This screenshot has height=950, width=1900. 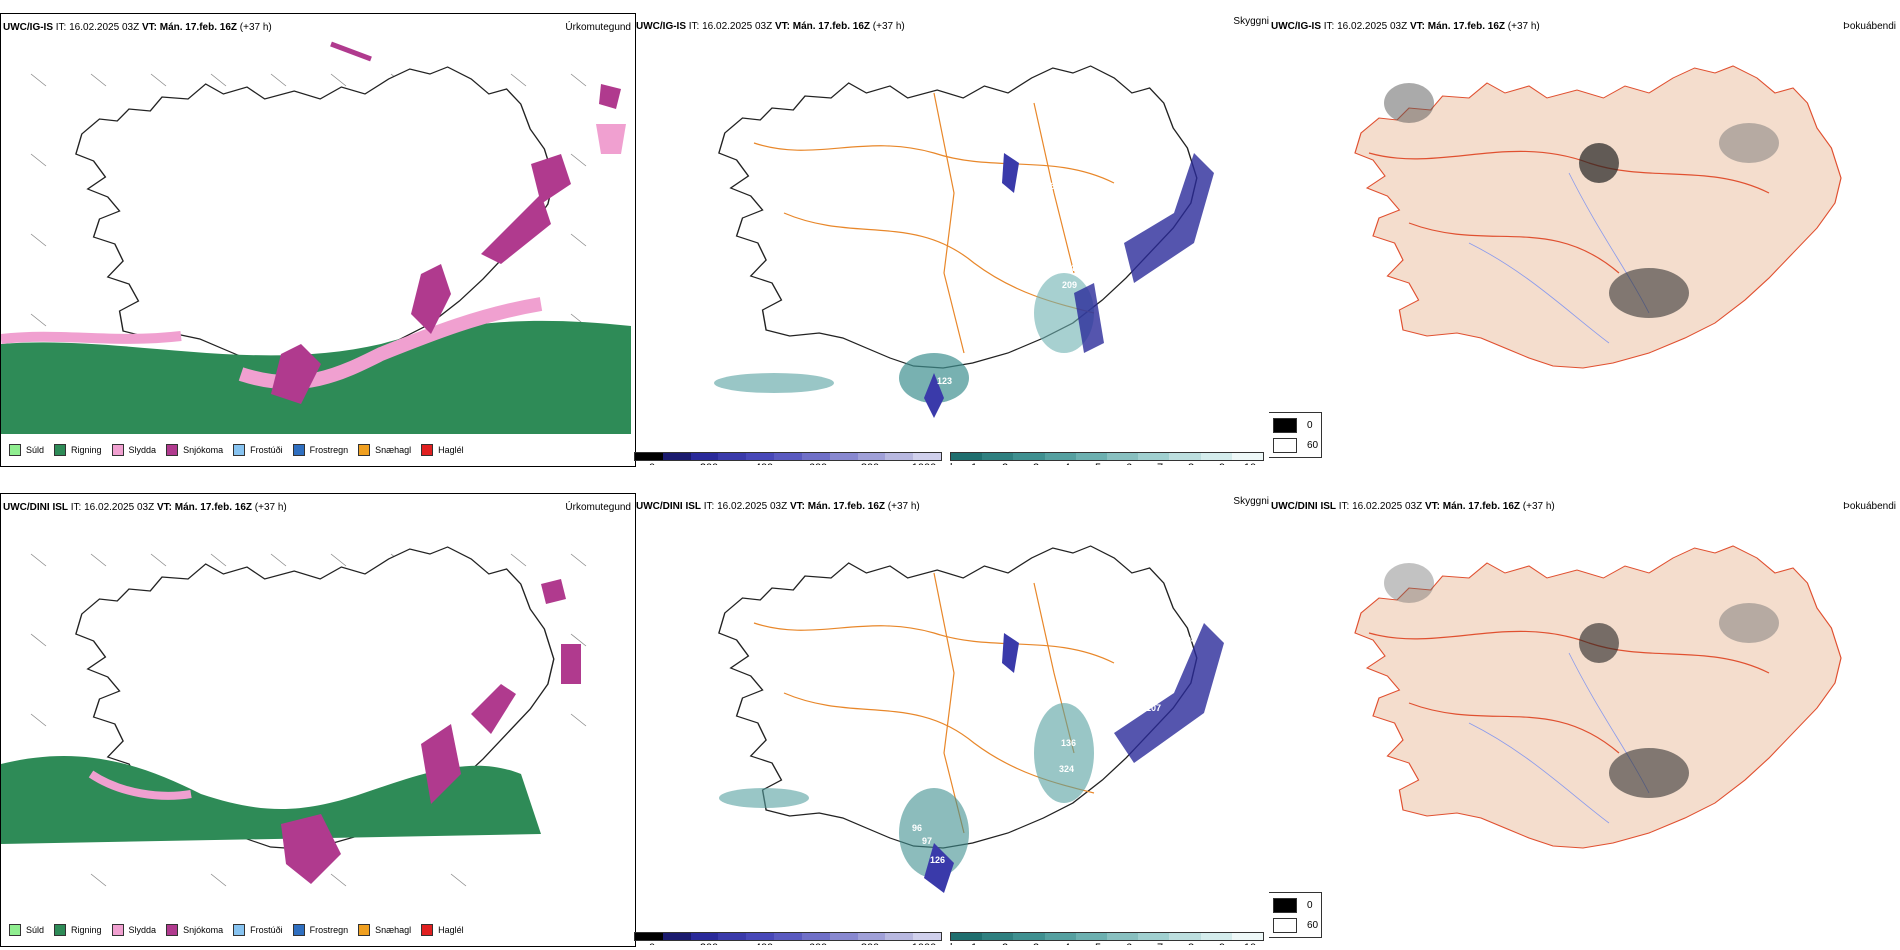 I want to click on ceiling-value-label: 96, so click(x=917, y=828).